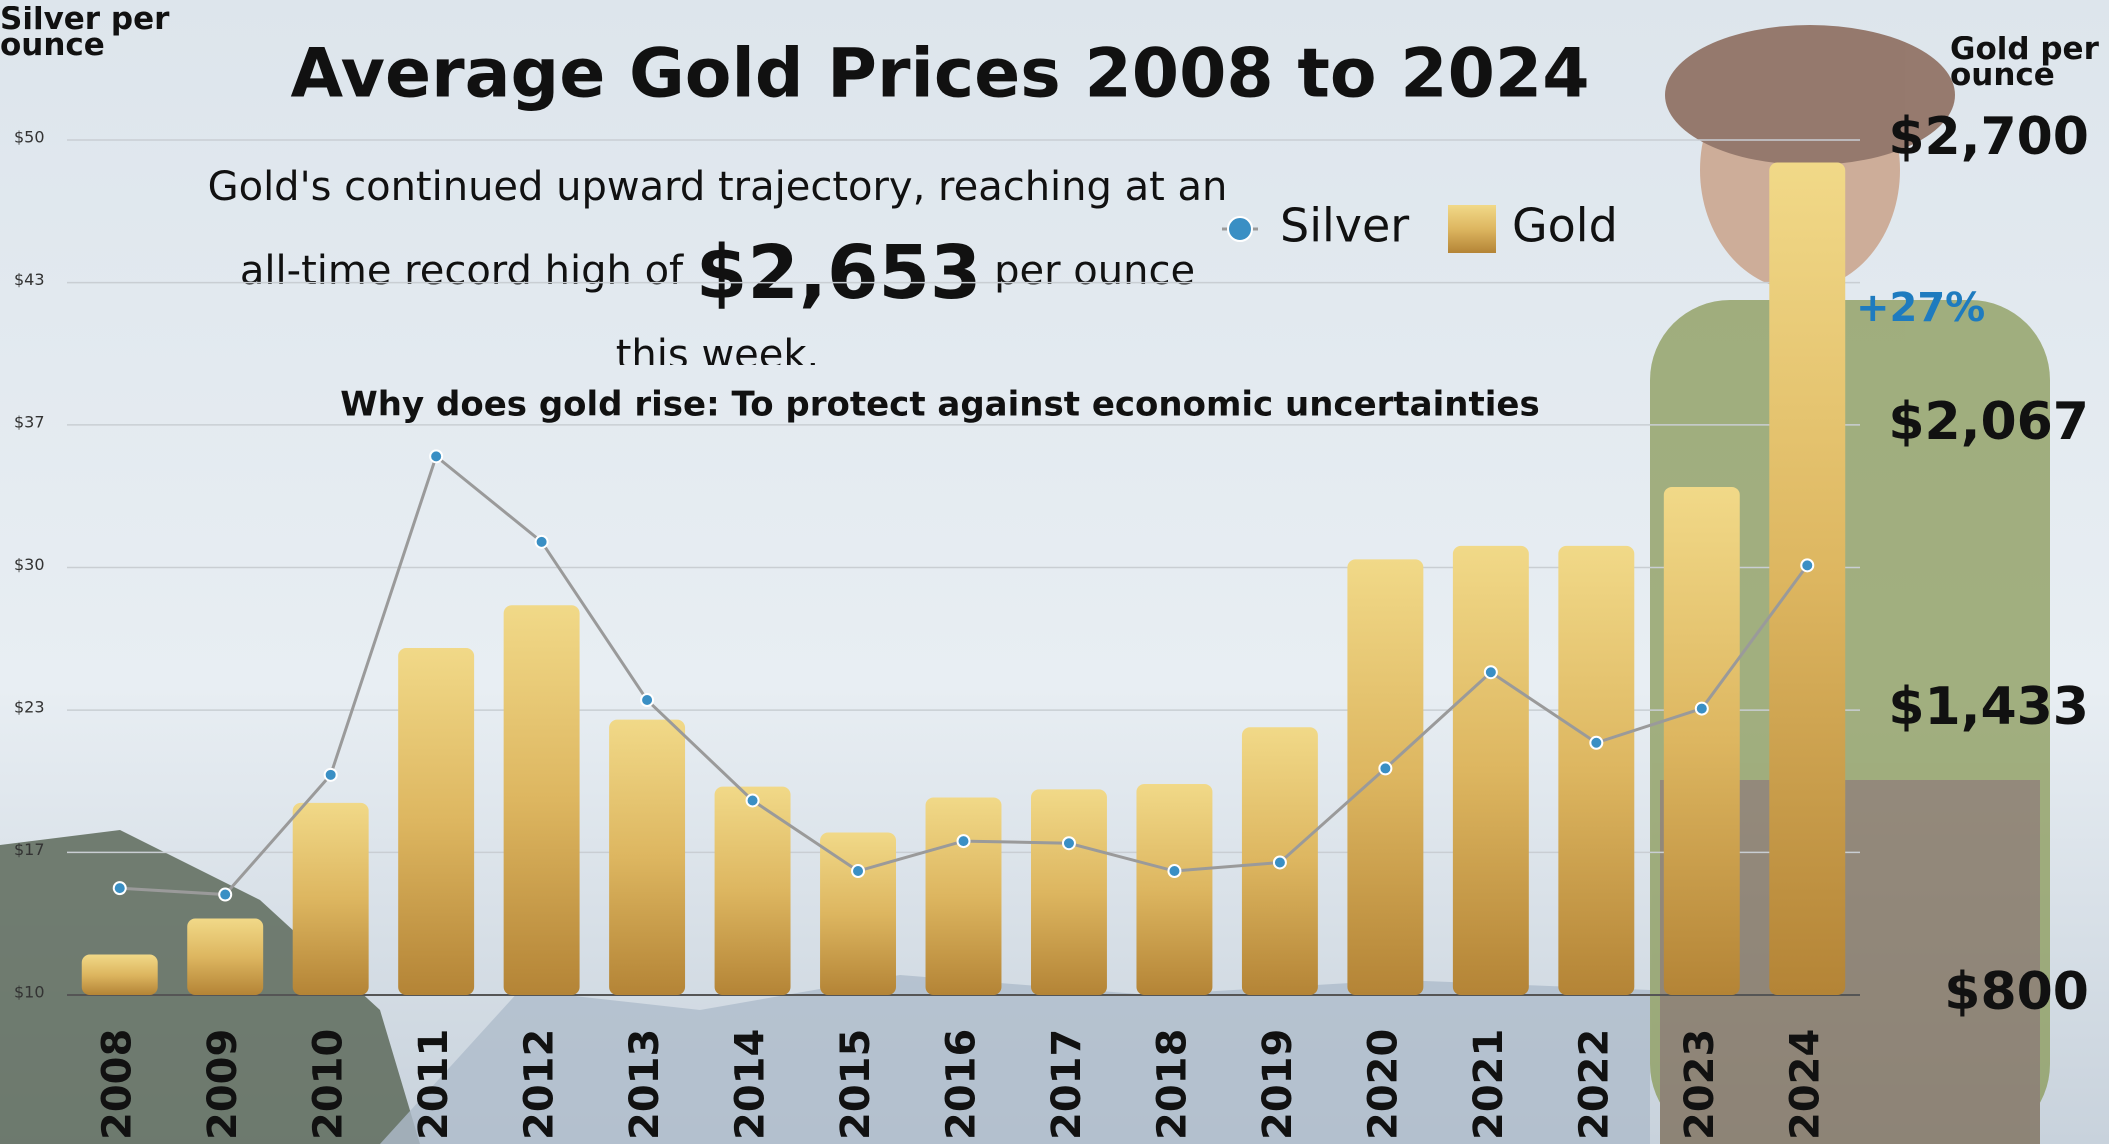  What do you see at coordinates (1988, 422) in the screenshot?
I see `y2-tick-label: $2,067` at bounding box center [1988, 422].